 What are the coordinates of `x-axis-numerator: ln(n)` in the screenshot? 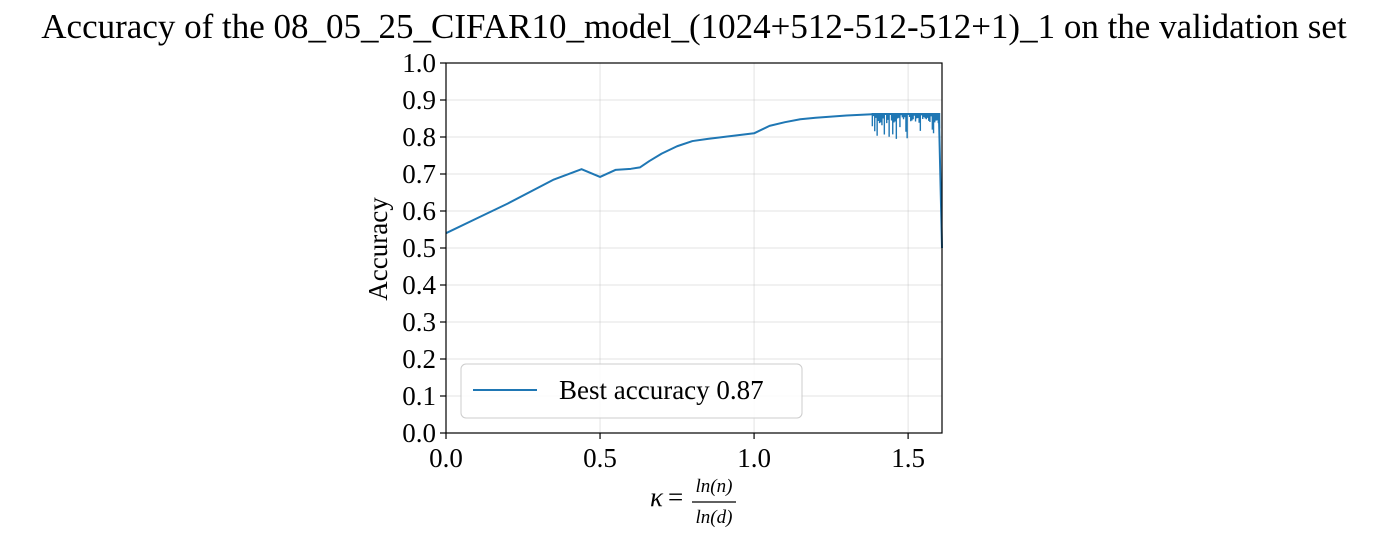 It's located at (714, 486).